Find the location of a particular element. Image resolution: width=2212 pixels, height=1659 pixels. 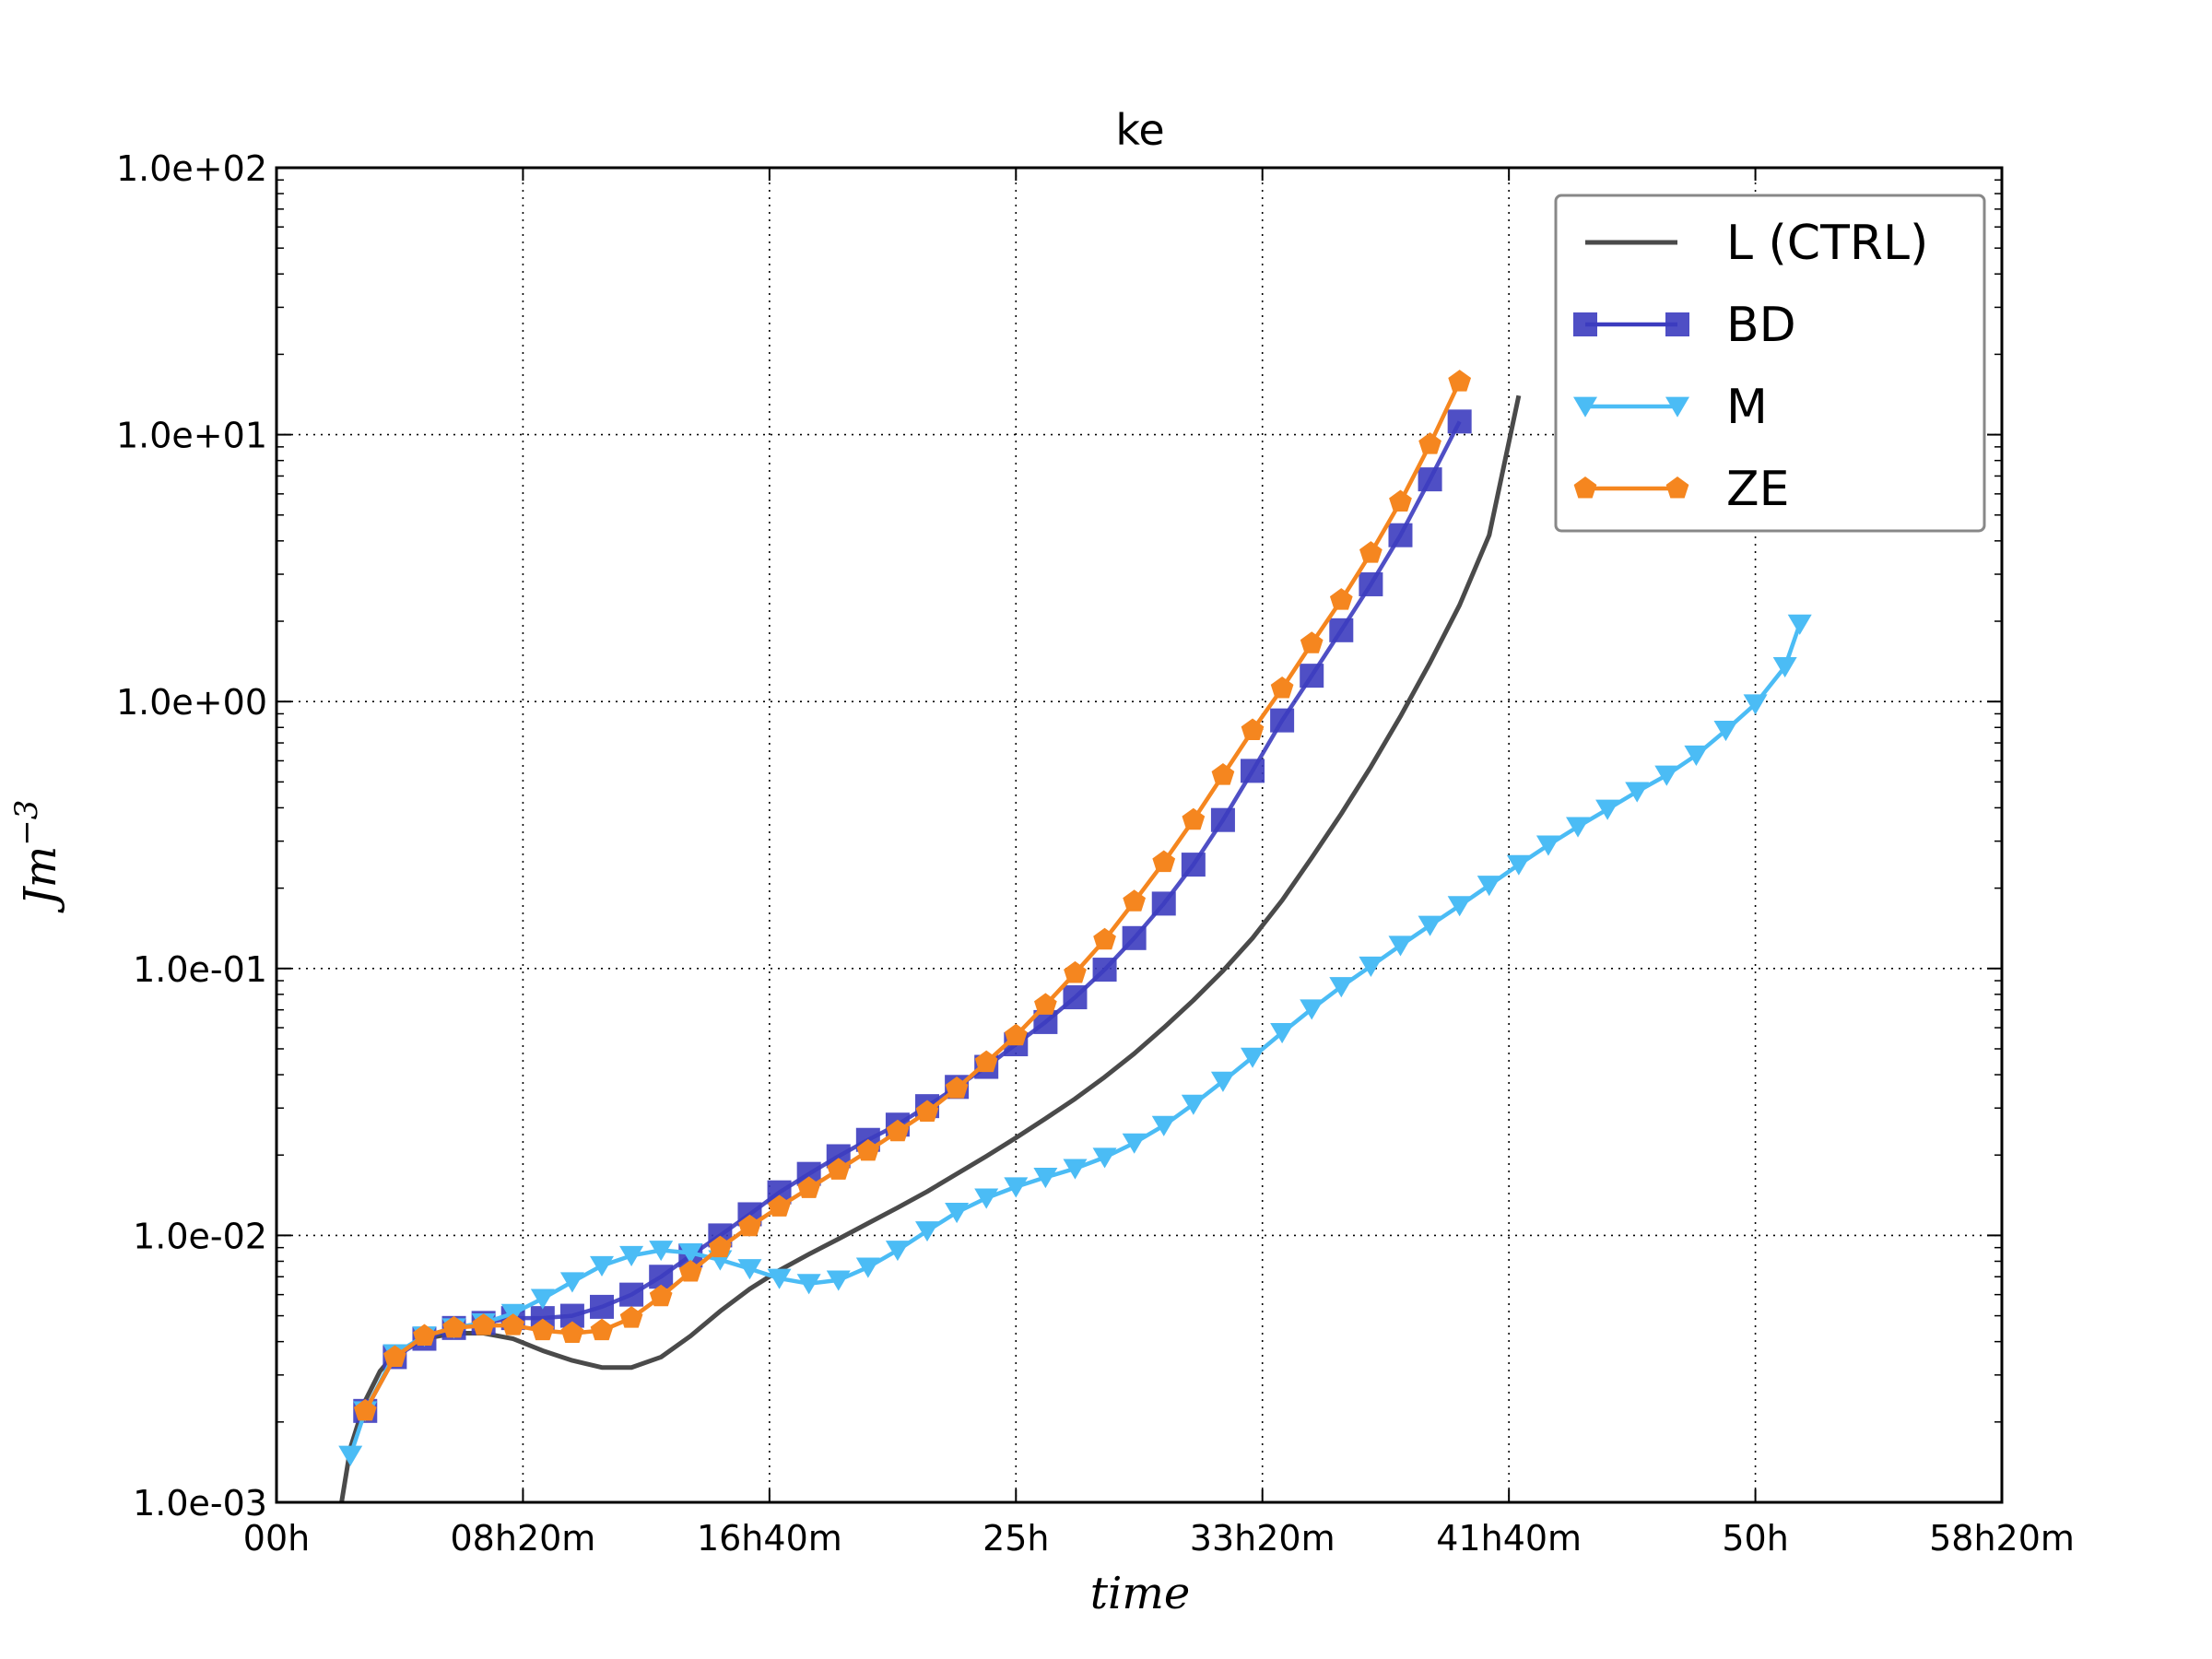

y-tick-label: 1.0e-01 is located at coordinates (200, 969).